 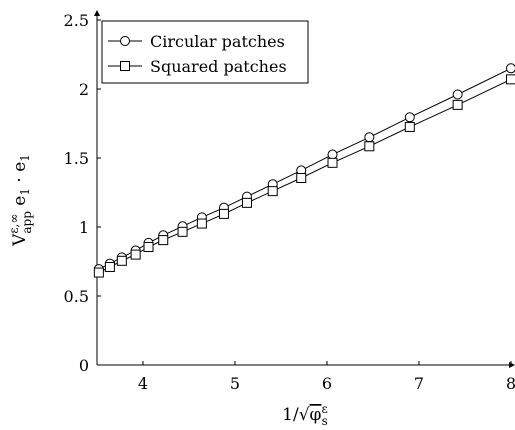 What do you see at coordinates (84, 89) in the screenshot?
I see `y-tick-label-2: 2` at bounding box center [84, 89].